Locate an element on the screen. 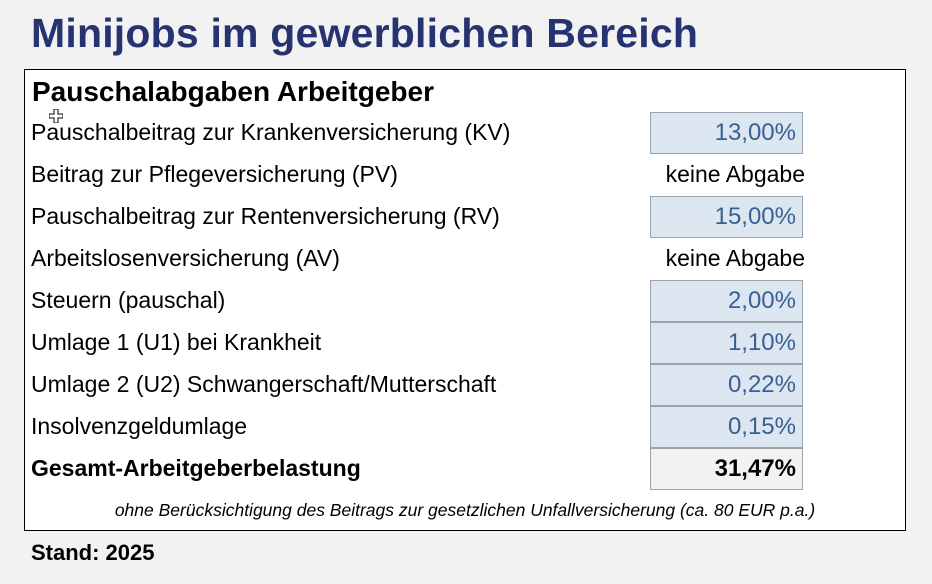 The width and height of the screenshot is (932, 584). row-label-steuern: Steuern (pauschal) is located at coordinates (128, 300).